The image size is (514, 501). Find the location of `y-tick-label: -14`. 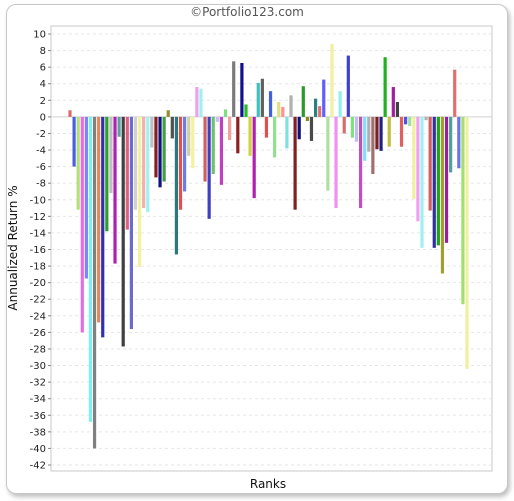

y-tick-label: -14 is located at coordinates (38, 233).